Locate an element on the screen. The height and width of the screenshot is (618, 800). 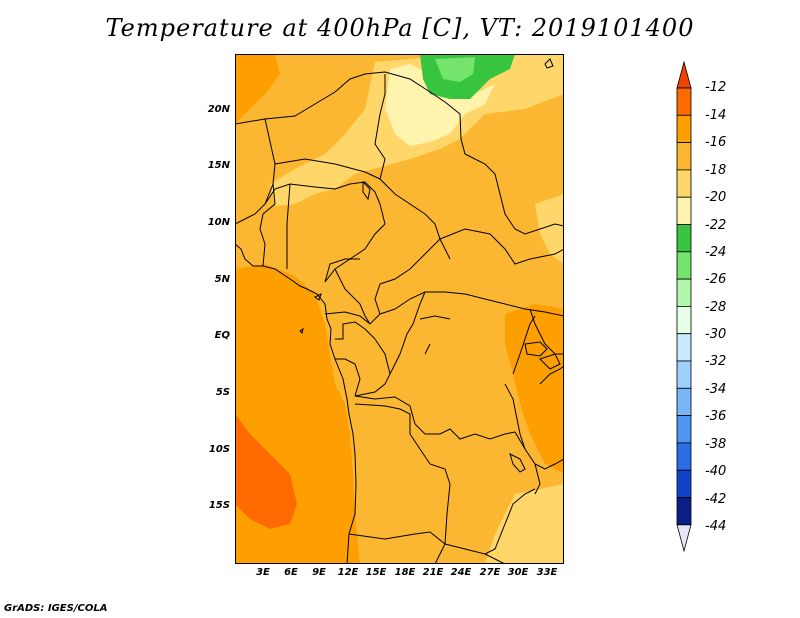
colorbar-bottom-arrow is located at coordinates (684, 538).